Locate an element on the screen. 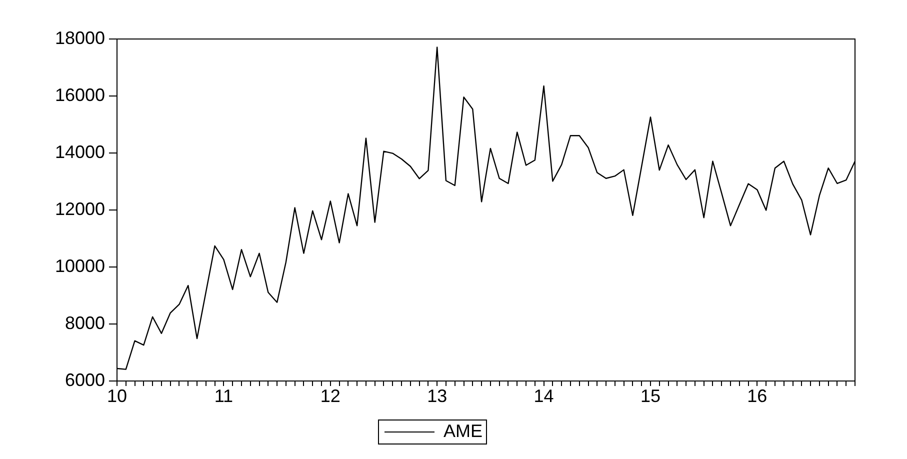 The width and height of the screenshot is (907, 459). x-tick-label: 13 is located at coordinates (437, 396).